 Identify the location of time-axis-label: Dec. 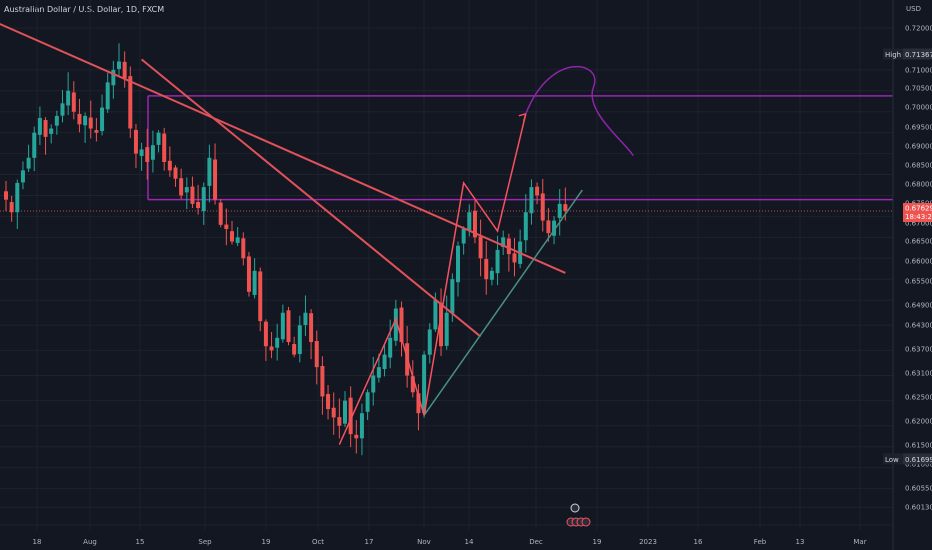
(536, 542).